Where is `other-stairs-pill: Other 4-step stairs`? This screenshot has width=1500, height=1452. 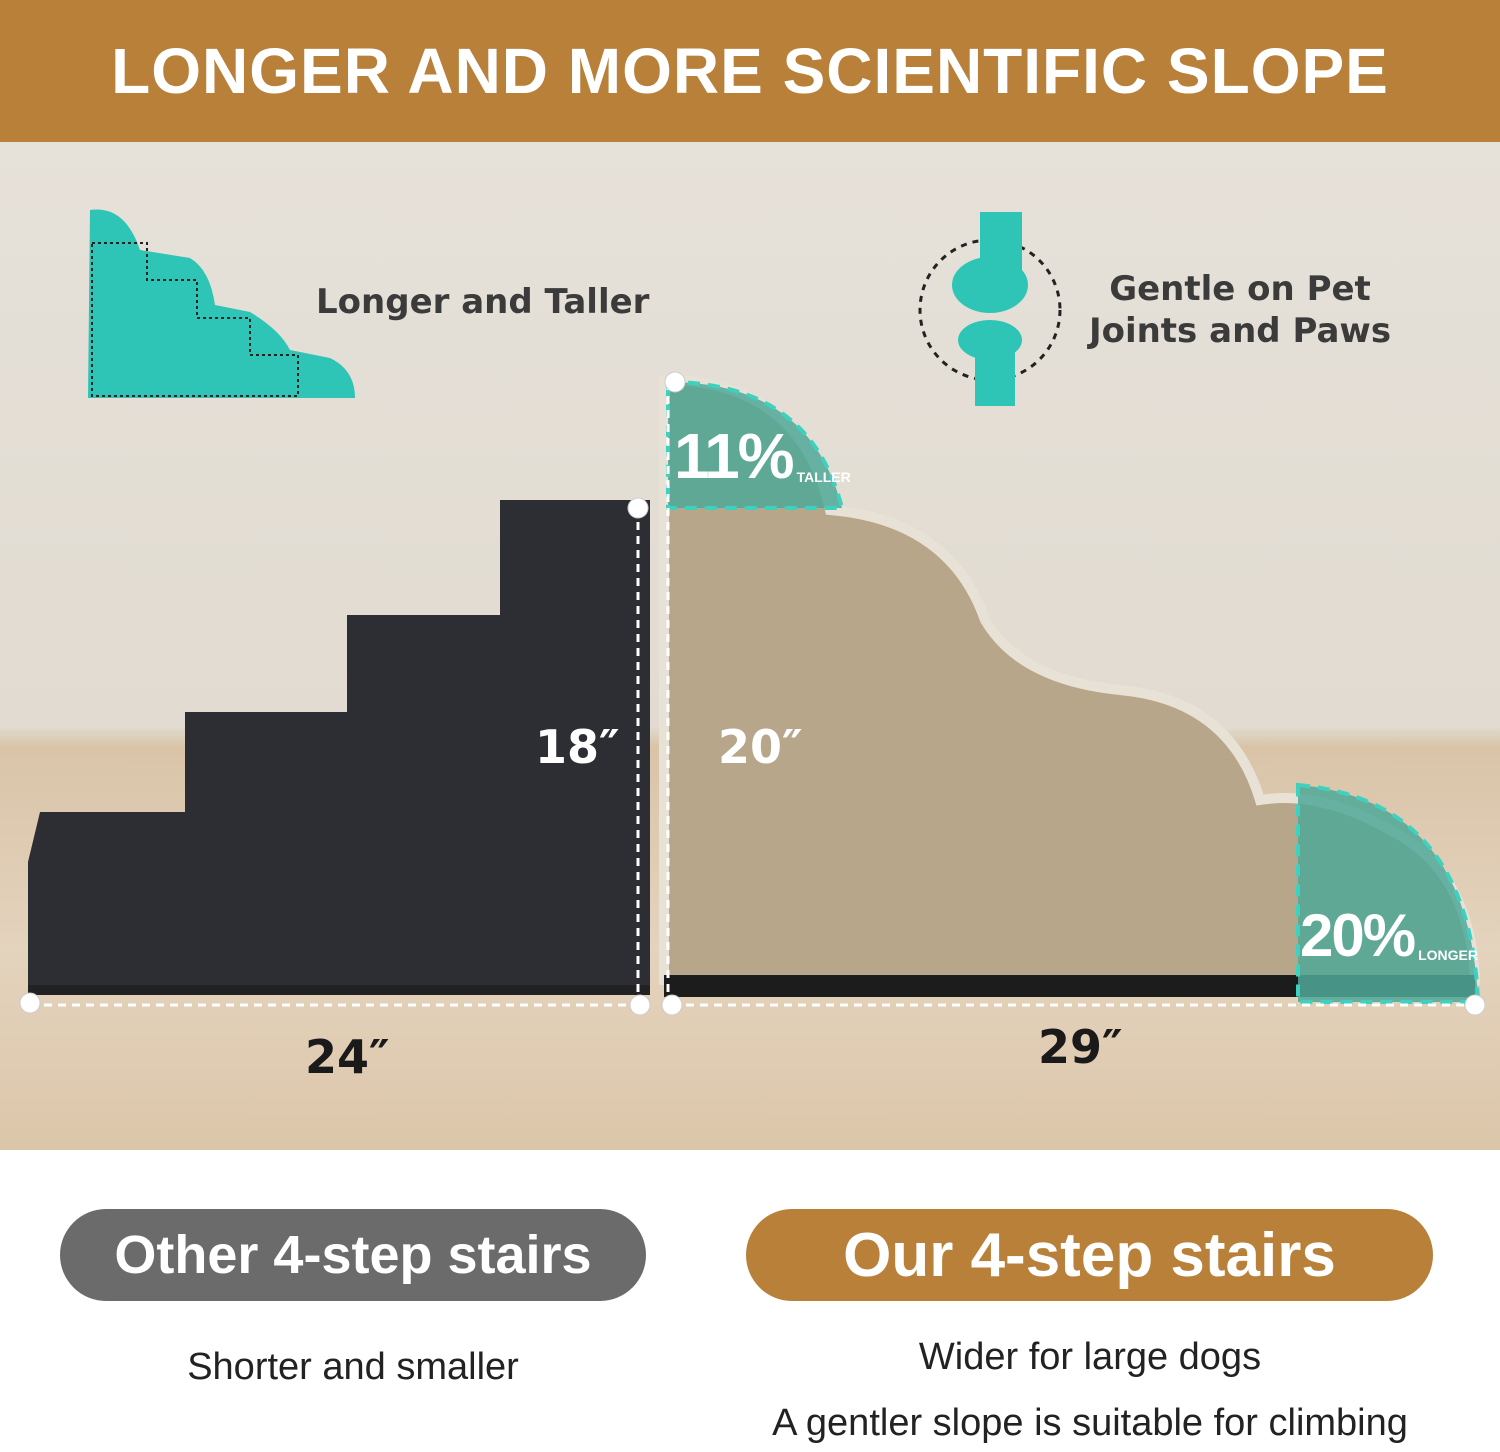 other-stairs-pill: Other 4-step stairs is located at coordinates (353, 1255).